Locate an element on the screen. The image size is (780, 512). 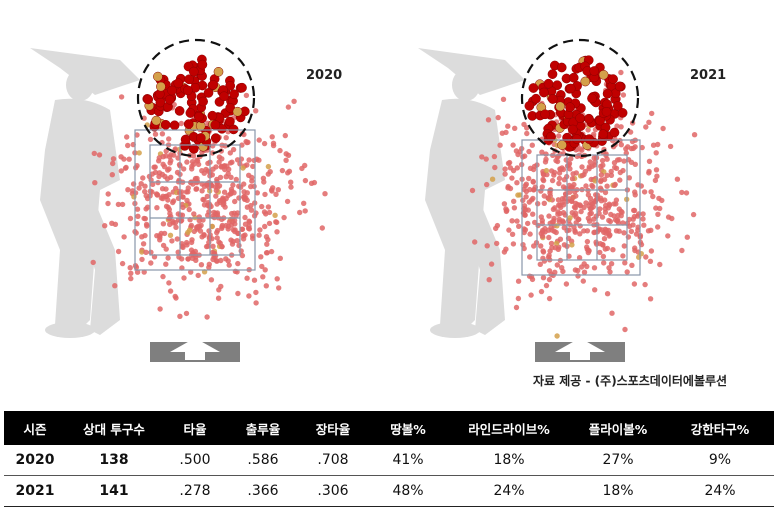
table-cell: 9% is located at coordinates (720, 460).